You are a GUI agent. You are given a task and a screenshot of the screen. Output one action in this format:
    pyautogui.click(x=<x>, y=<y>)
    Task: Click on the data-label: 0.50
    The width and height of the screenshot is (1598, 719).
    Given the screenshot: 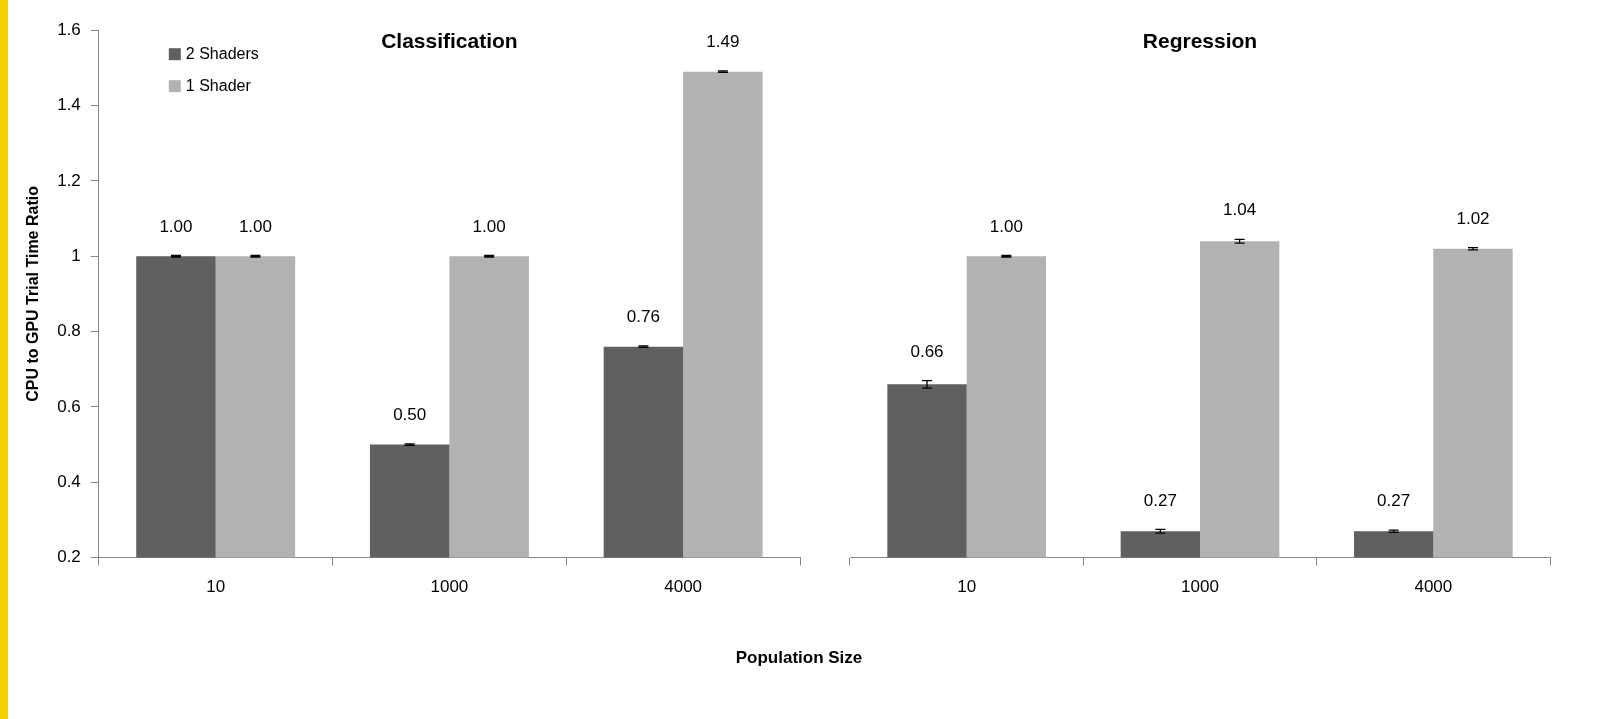 What is the action you would take?
    pyautogui.click(x=410, y=415)
    